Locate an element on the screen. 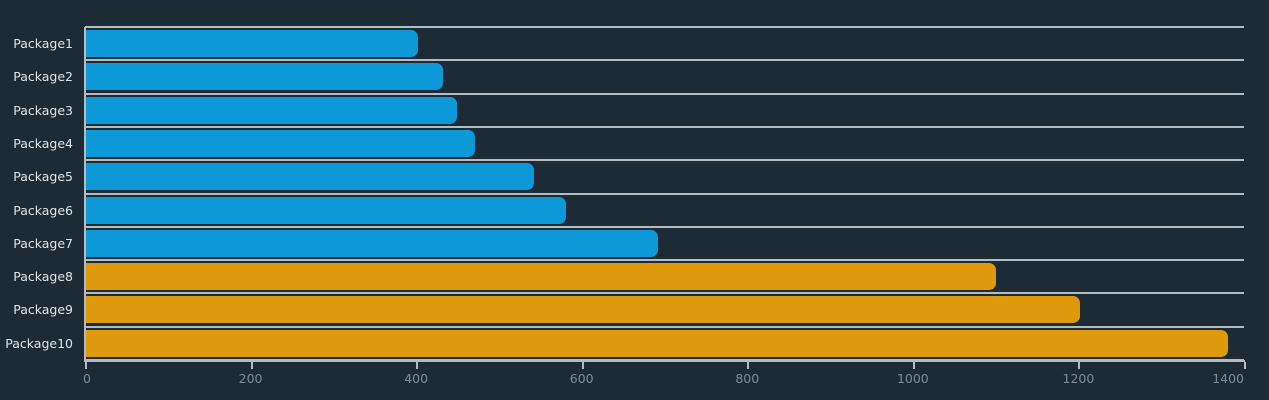  x-tick-label: 800 is located at coordinates (747, 378).